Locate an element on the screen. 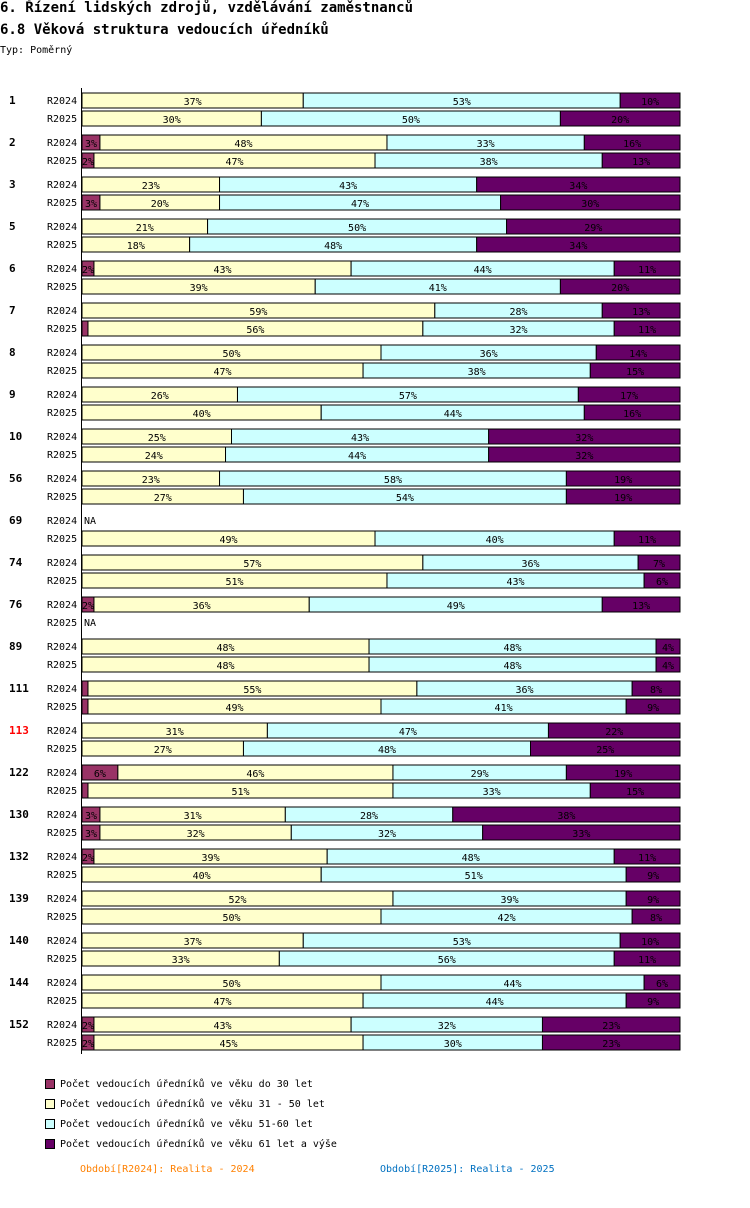 The image size is (750, 1208). bar-value-label: 24% is located at coordinates (154, 456).